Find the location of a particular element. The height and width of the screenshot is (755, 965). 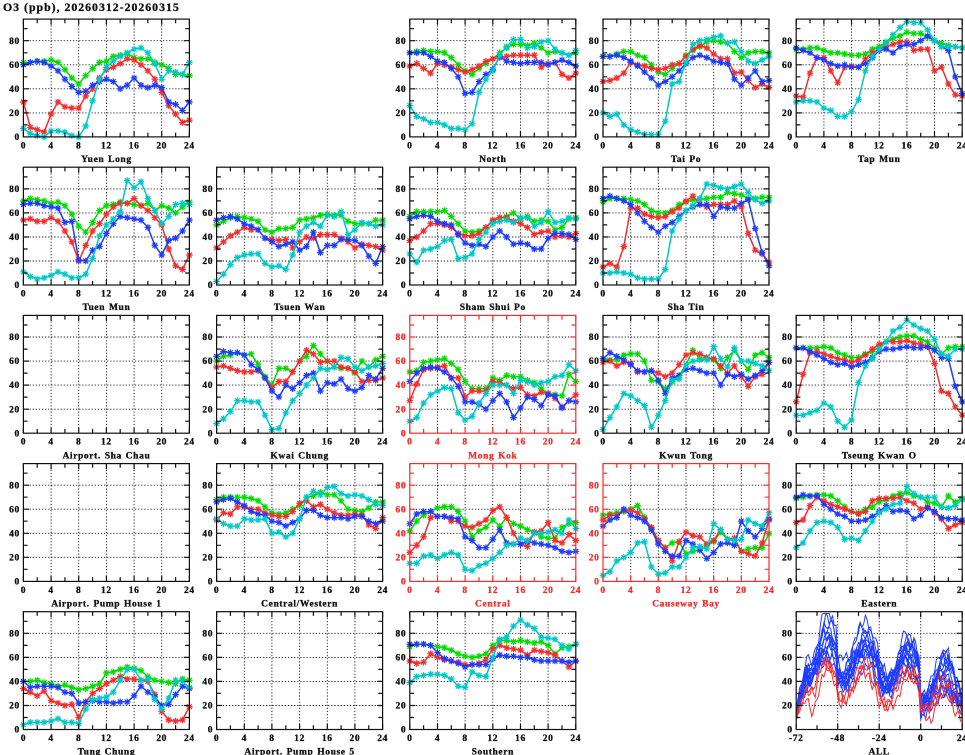

svg-text: ALL is located at coordinates (878, 751).